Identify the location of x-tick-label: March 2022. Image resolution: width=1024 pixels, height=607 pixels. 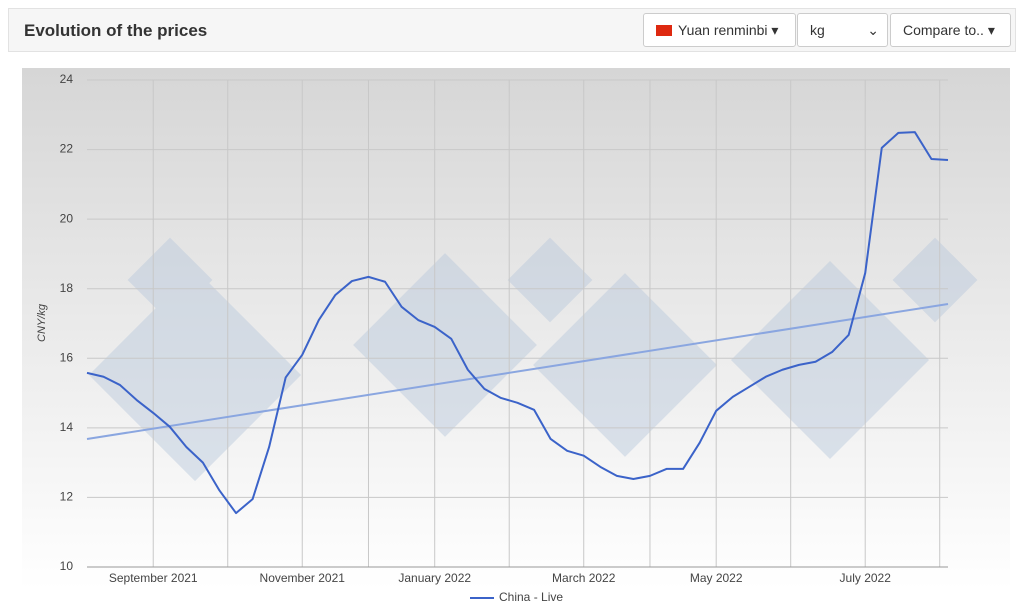
(584, 578).